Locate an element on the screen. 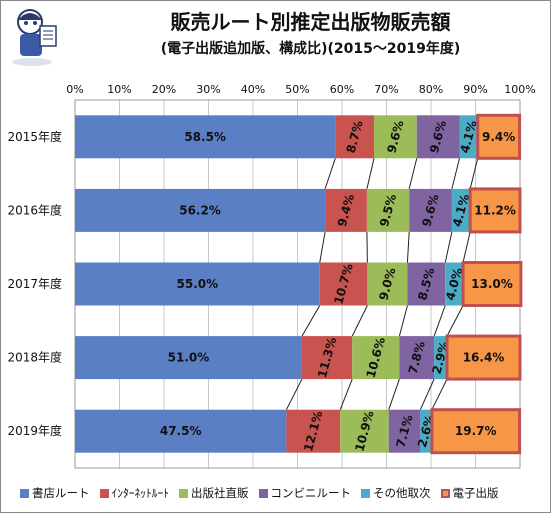  legend-item: 出版社直販 is located at coordinates (214, 493).